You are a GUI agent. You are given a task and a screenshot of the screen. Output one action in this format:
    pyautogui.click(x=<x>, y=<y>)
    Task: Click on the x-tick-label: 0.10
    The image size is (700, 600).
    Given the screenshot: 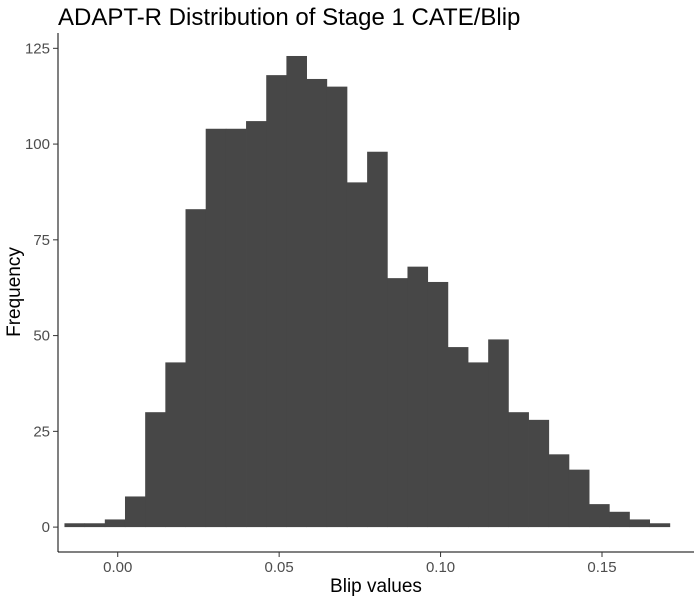 What is the action you would take?
    pyautogui.click(x=440, y=567)
    